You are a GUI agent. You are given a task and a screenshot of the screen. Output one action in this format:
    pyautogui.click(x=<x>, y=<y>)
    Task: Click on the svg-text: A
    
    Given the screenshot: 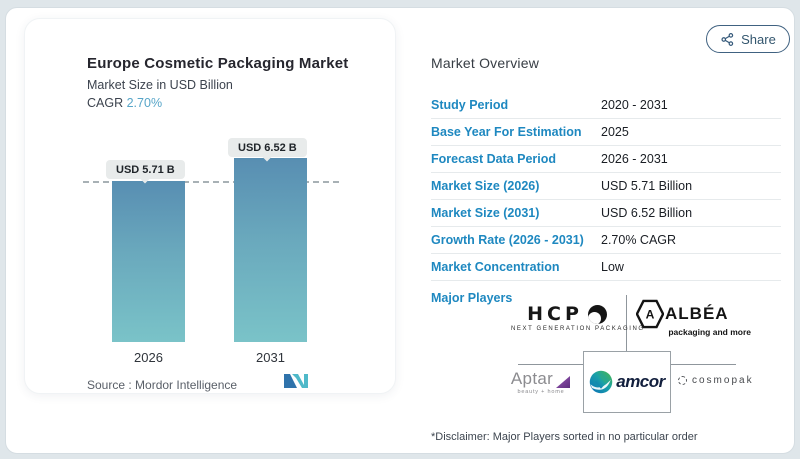 What is the action you would take?
    pyautogui.click(x=650, y=315)
    